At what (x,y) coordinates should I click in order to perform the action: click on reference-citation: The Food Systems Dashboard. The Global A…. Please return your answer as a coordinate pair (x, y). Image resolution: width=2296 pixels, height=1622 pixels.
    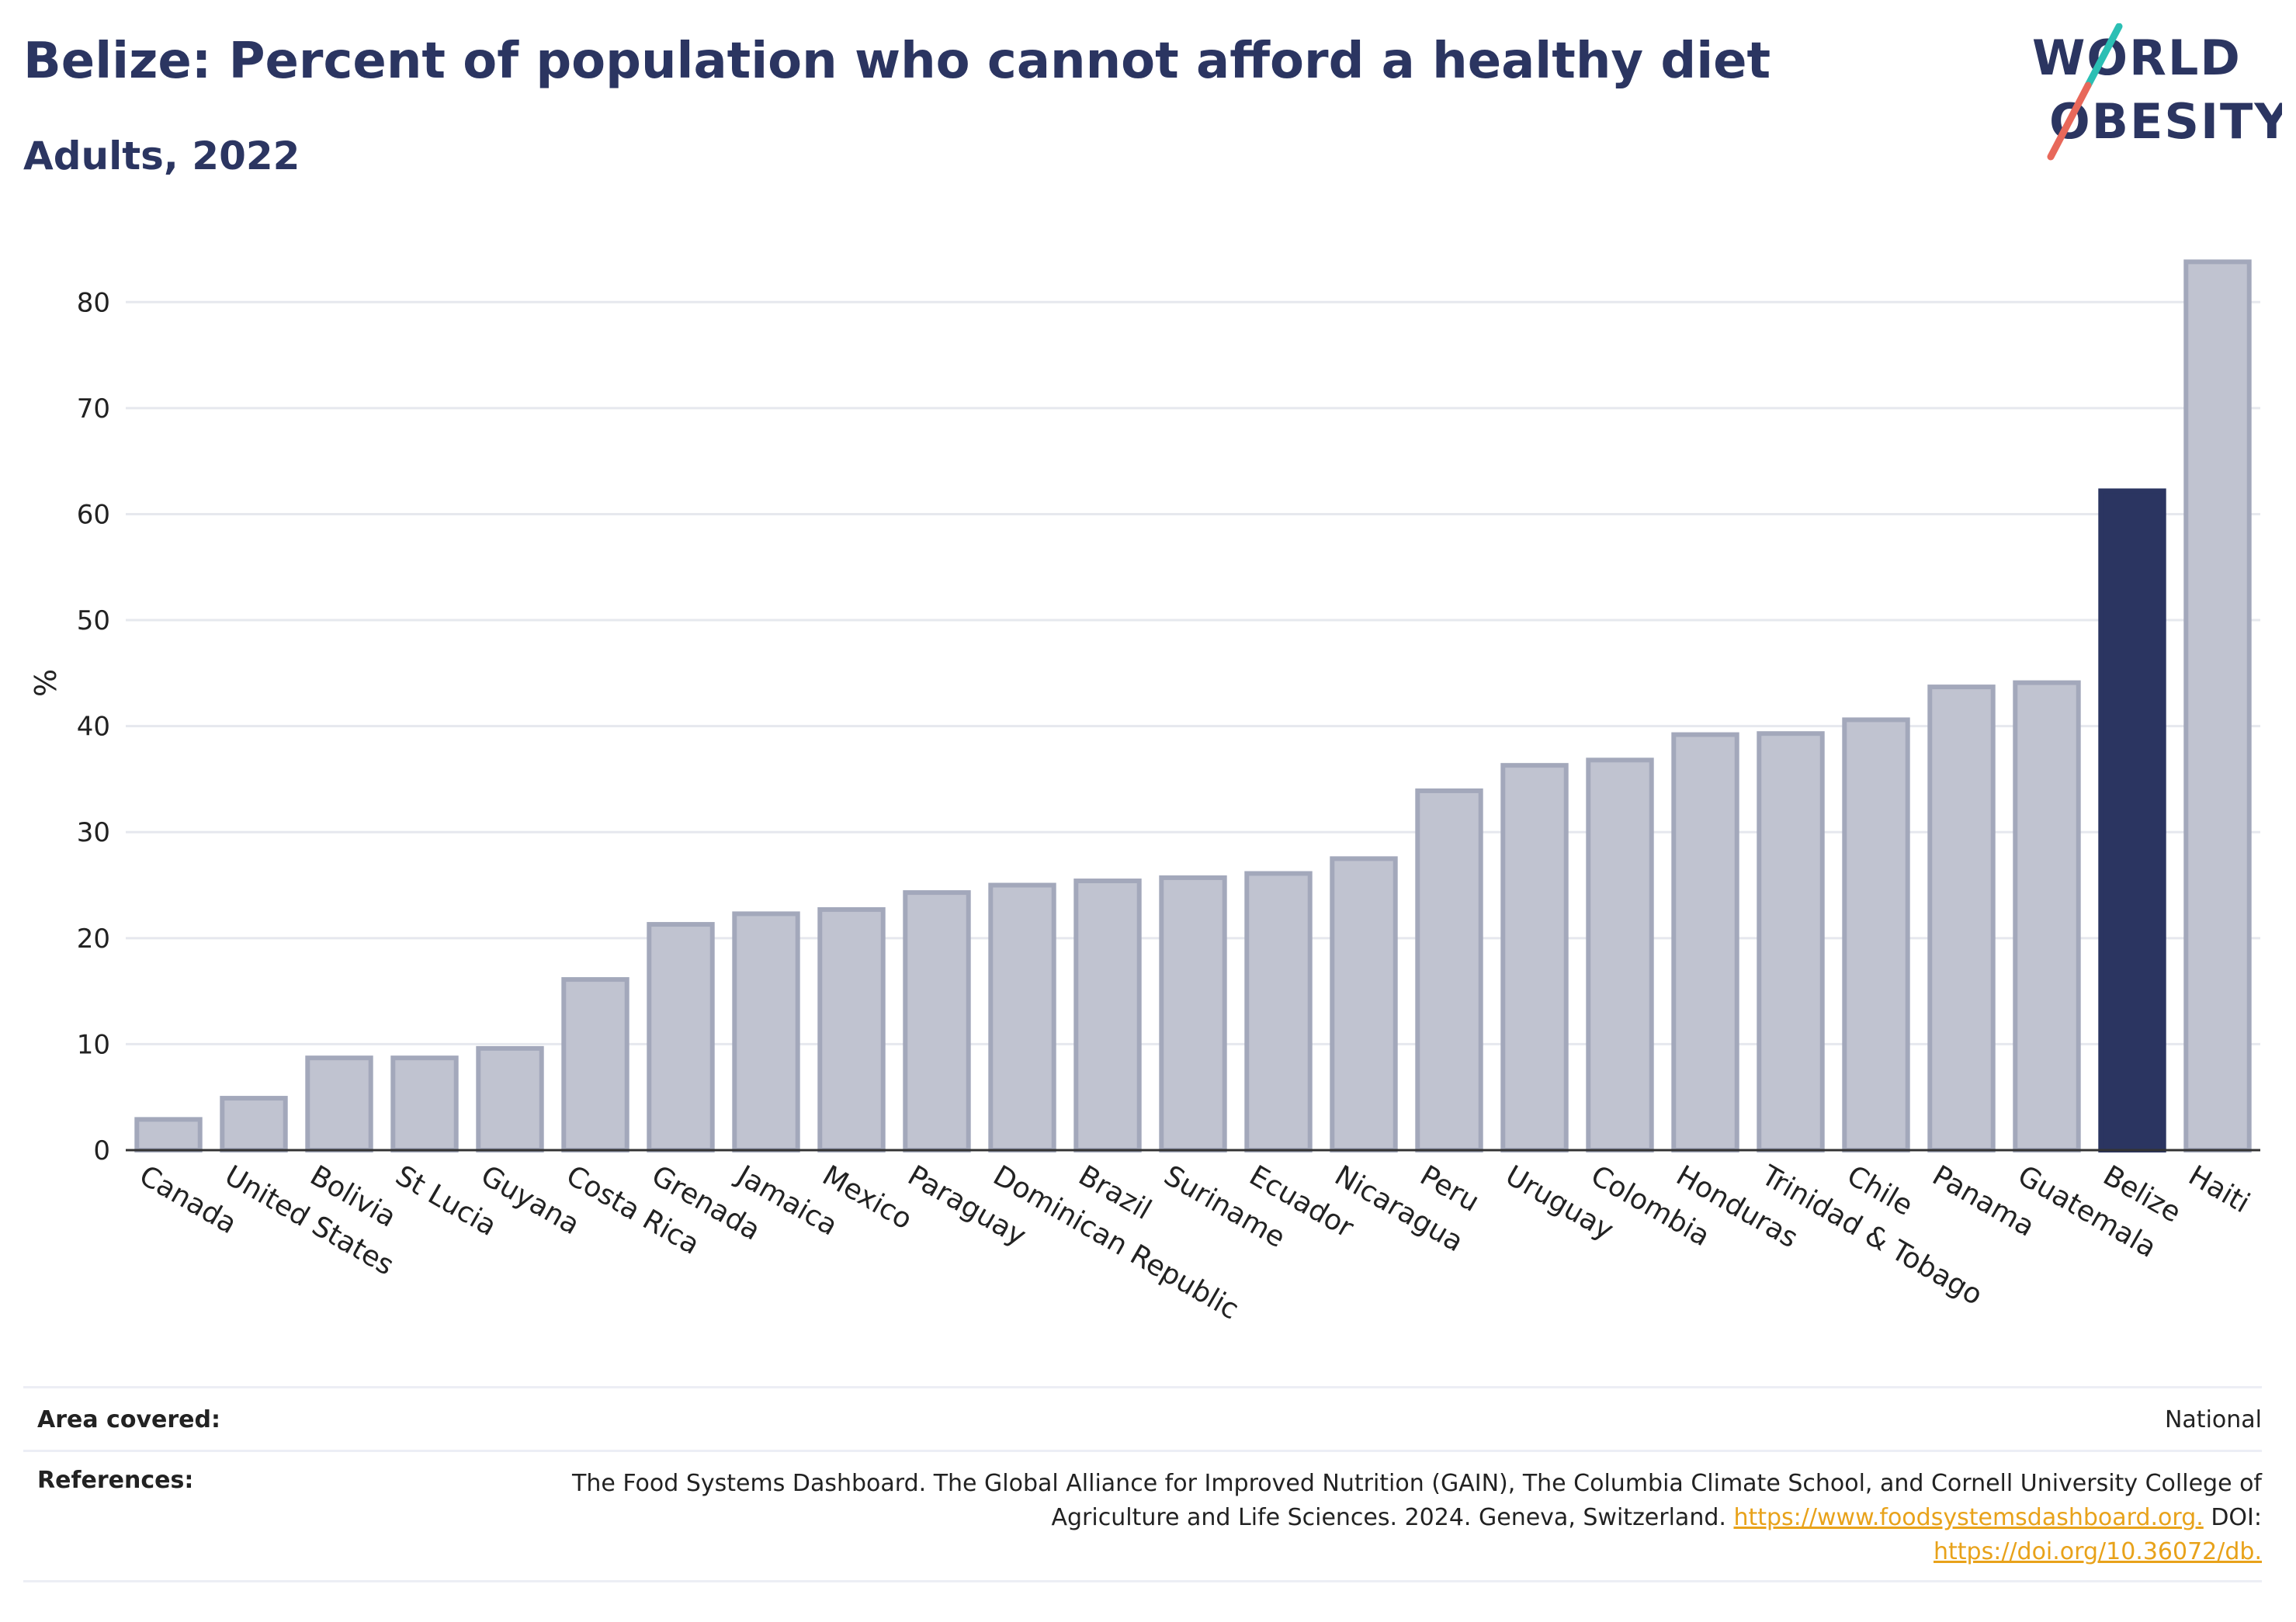
    Looking at the image, I should click on (1417, 1500).